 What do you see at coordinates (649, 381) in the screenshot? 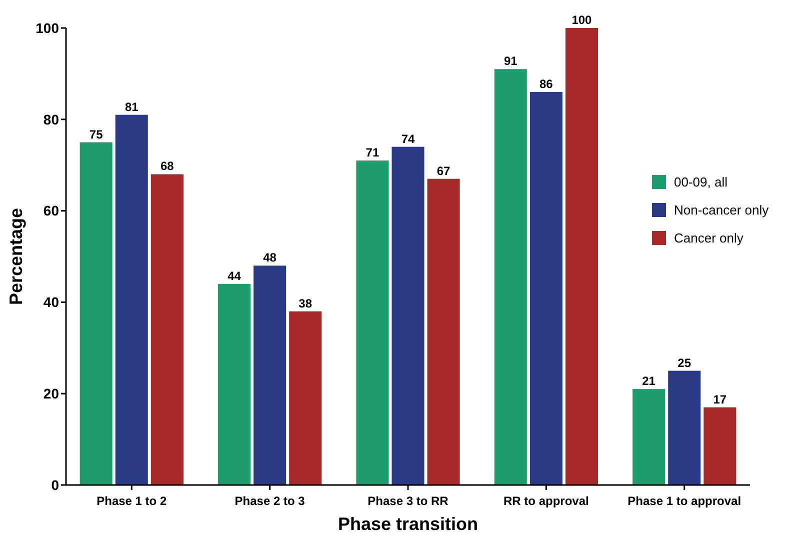
I see `data-label: 21` at bounding box center [649, 381].